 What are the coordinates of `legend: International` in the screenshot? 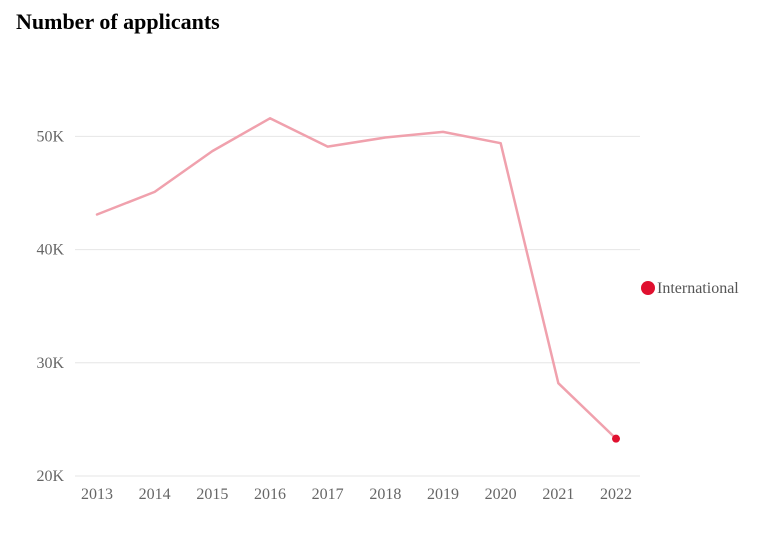 It's located at (690, 288).